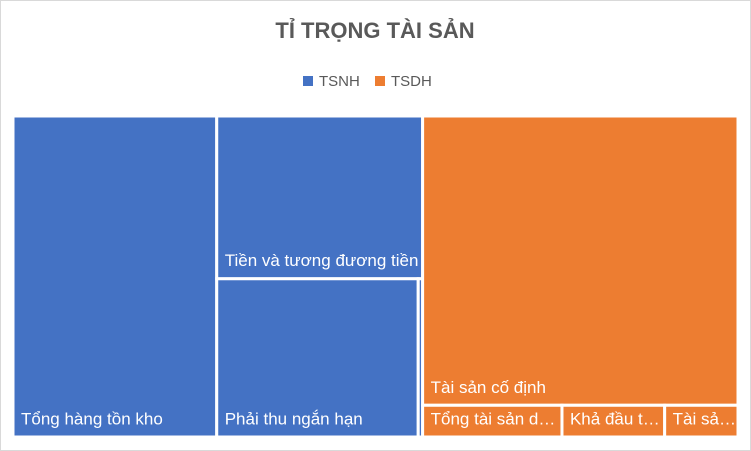 The width and height of the screenshot is (751, 451). Describe the element at coordinates (411, 81) in the screenshot. I see `legend-label: TSDH` at that location.